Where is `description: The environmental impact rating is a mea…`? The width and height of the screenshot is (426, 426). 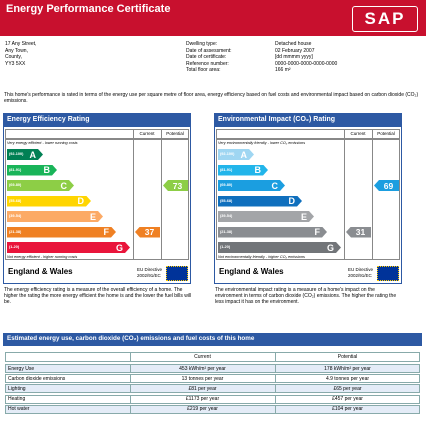
description: The environmental impact rating is a mea… is located at coordinates (306, 296).